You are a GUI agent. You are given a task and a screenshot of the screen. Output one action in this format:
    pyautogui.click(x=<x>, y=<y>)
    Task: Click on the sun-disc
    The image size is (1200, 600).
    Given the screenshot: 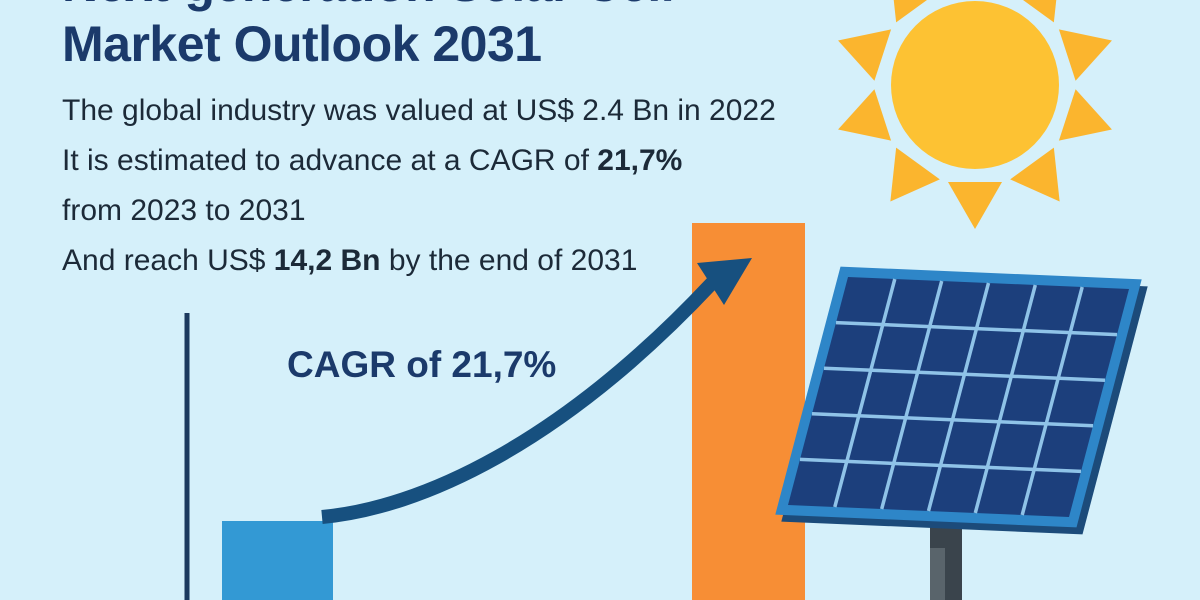 What is the action you would take?
    pyautogui.click(x=975, y=85)
    